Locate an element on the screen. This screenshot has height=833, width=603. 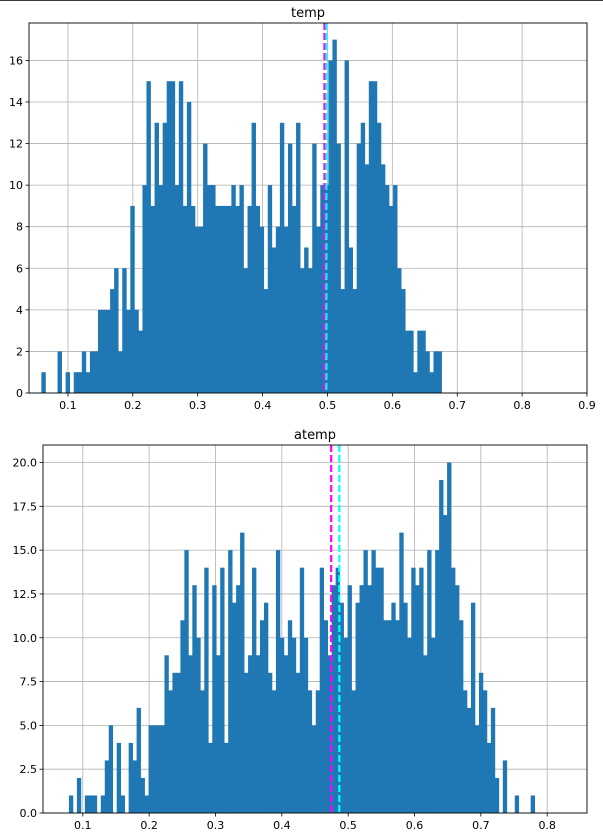
y-tick-label: 7.5 is located at coordinates (29, 682).